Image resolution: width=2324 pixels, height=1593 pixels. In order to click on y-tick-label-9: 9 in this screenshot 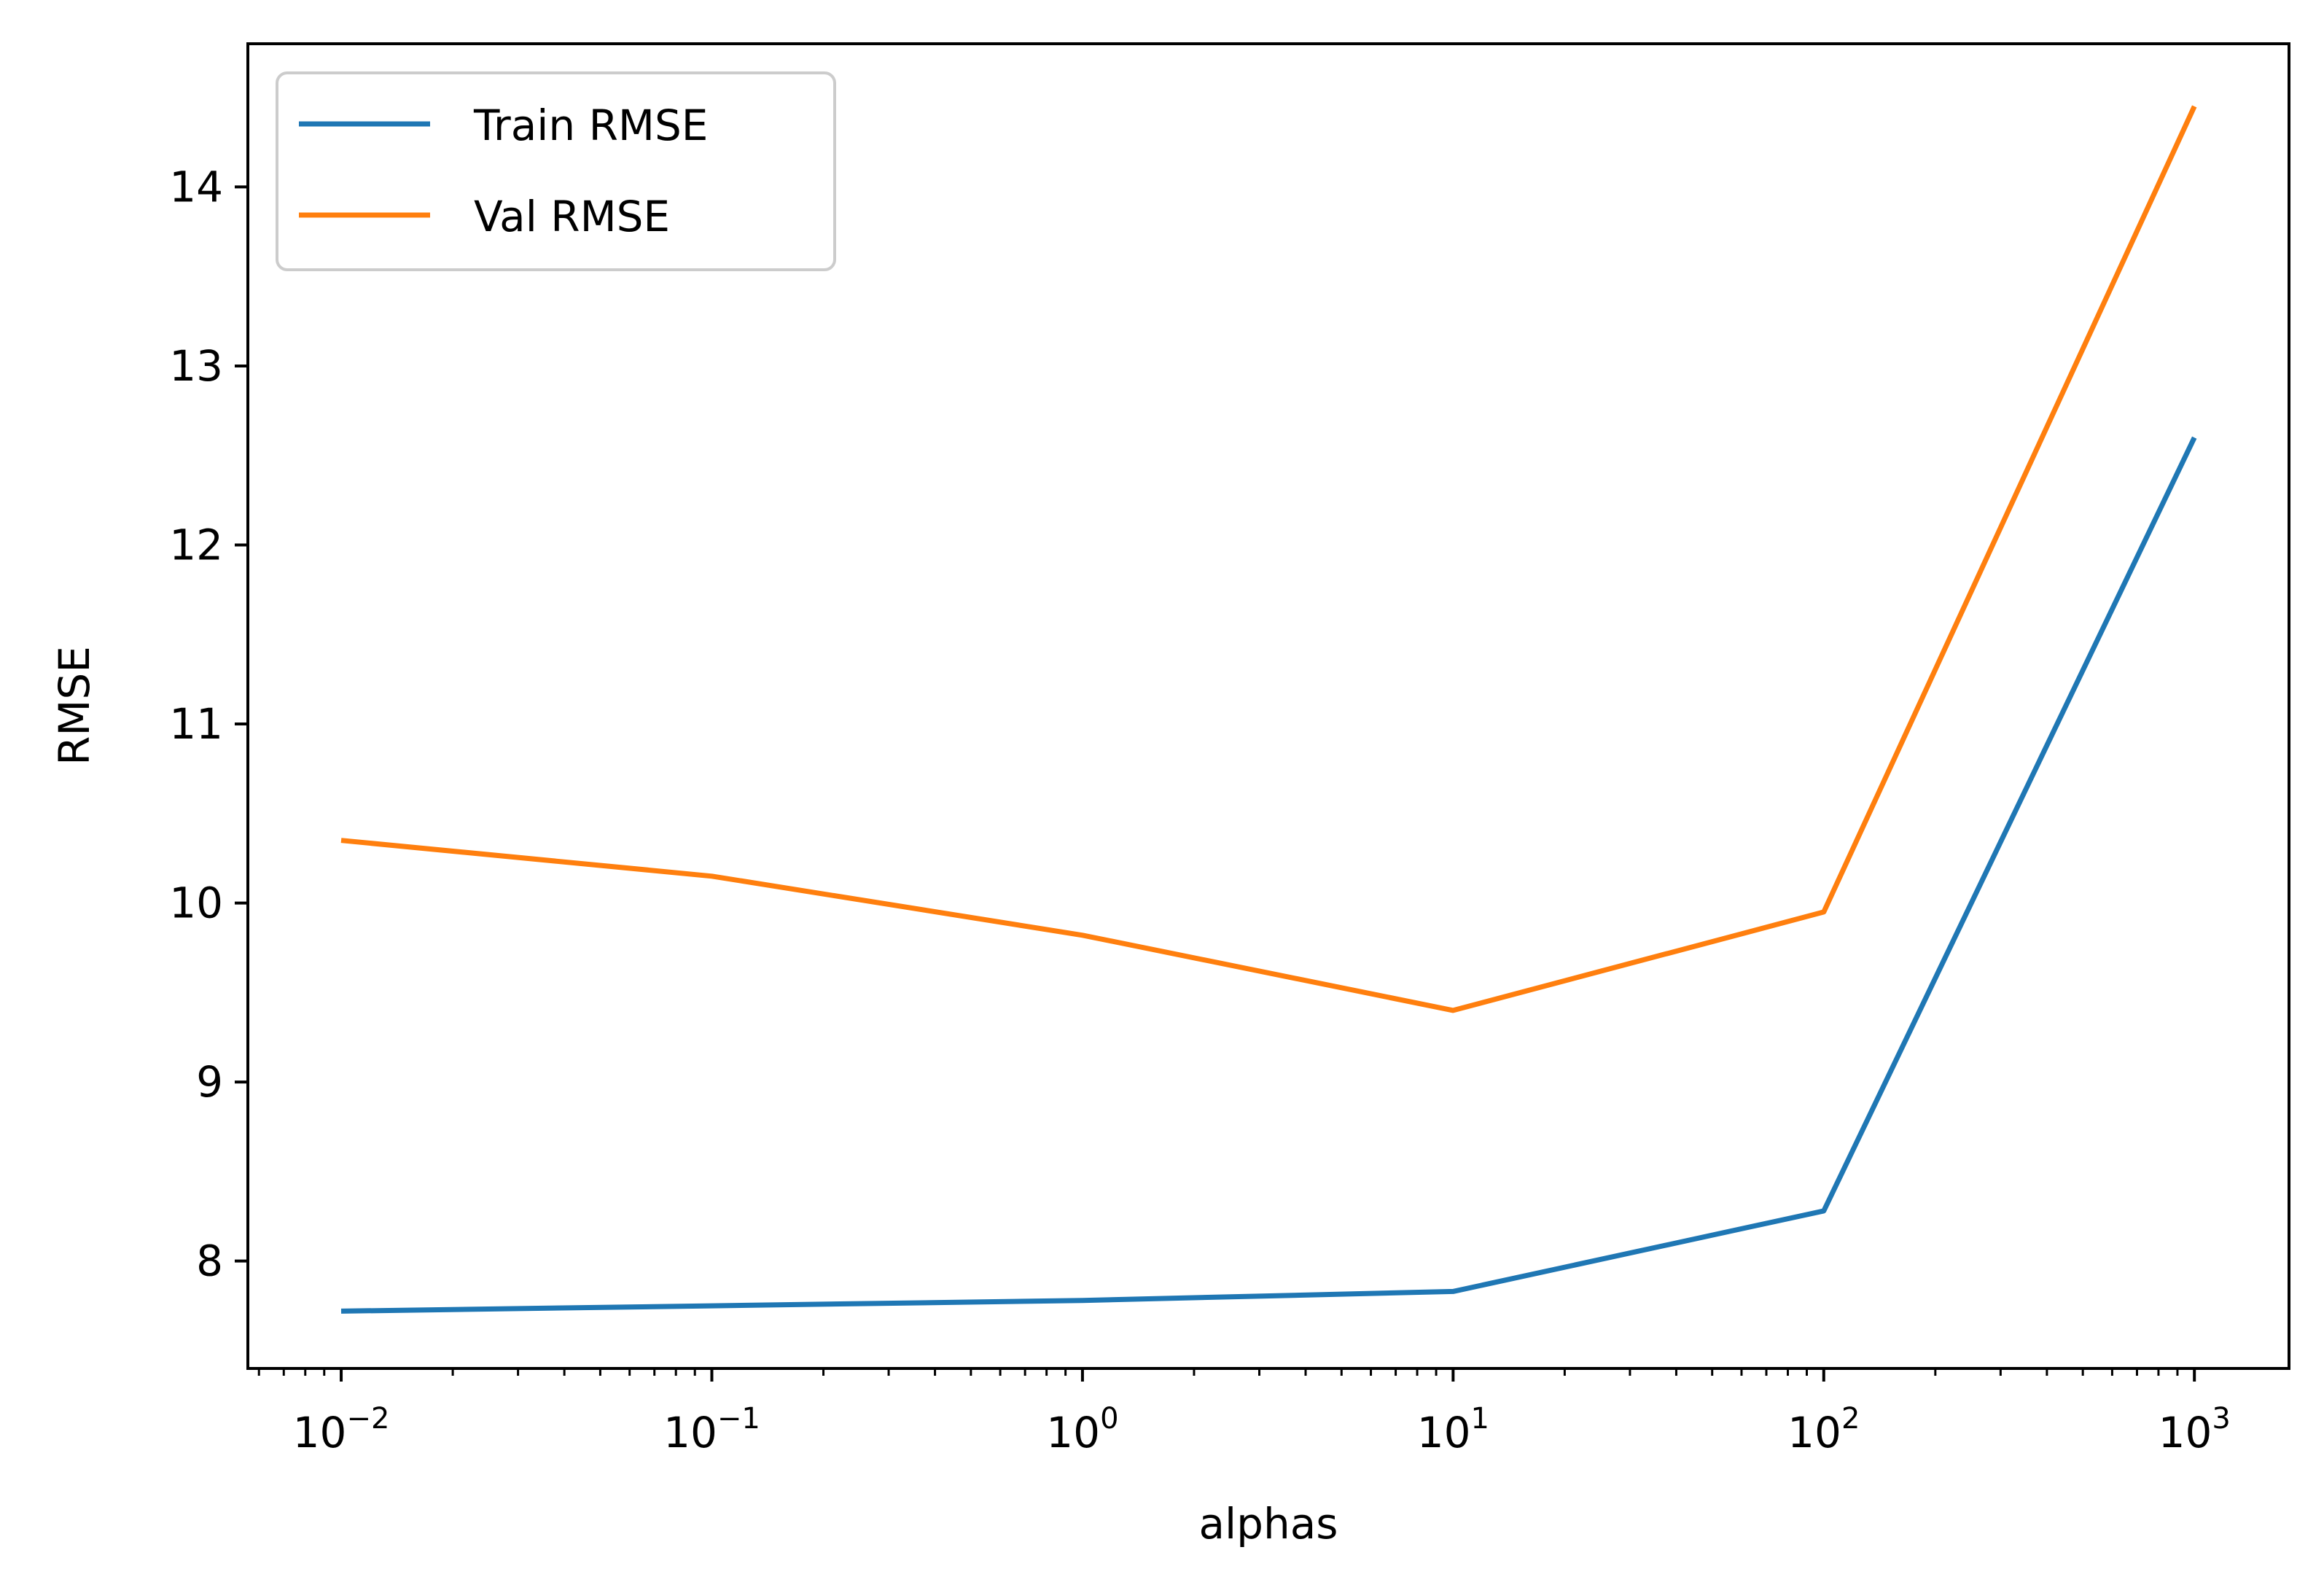, I will do `click(209, 1082)`.